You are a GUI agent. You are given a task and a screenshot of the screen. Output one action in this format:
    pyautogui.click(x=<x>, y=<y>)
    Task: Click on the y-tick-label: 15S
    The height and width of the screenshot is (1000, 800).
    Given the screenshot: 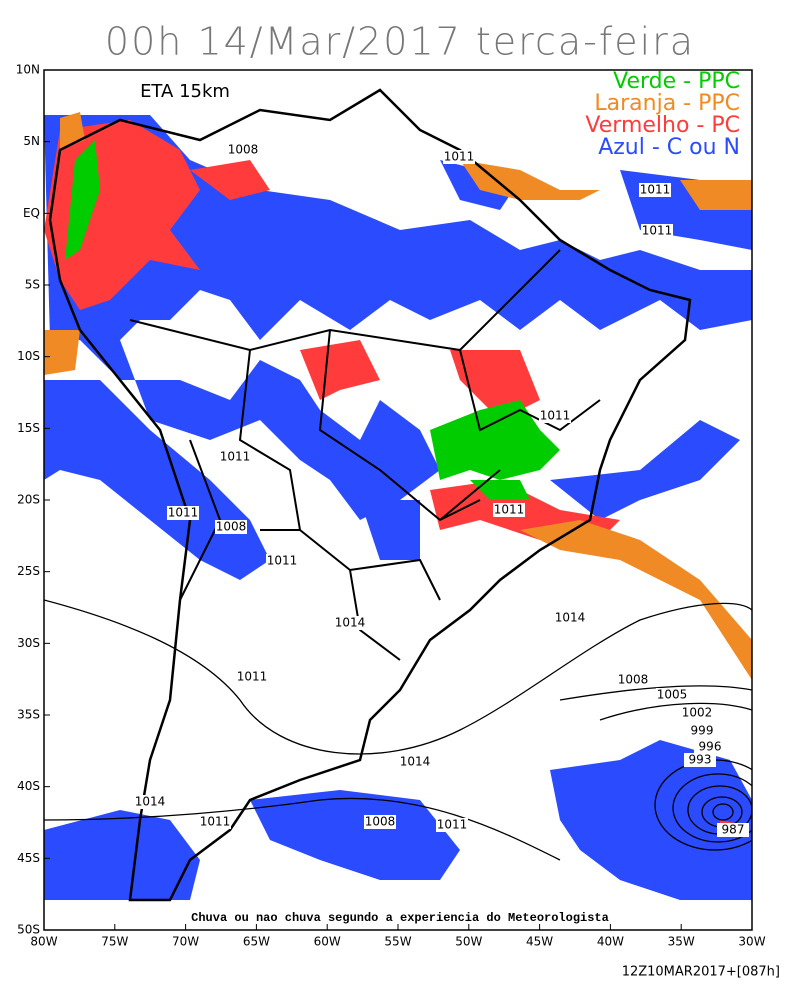 What is the action you would take?
    pyautogui.click(x=28, y=428)
    